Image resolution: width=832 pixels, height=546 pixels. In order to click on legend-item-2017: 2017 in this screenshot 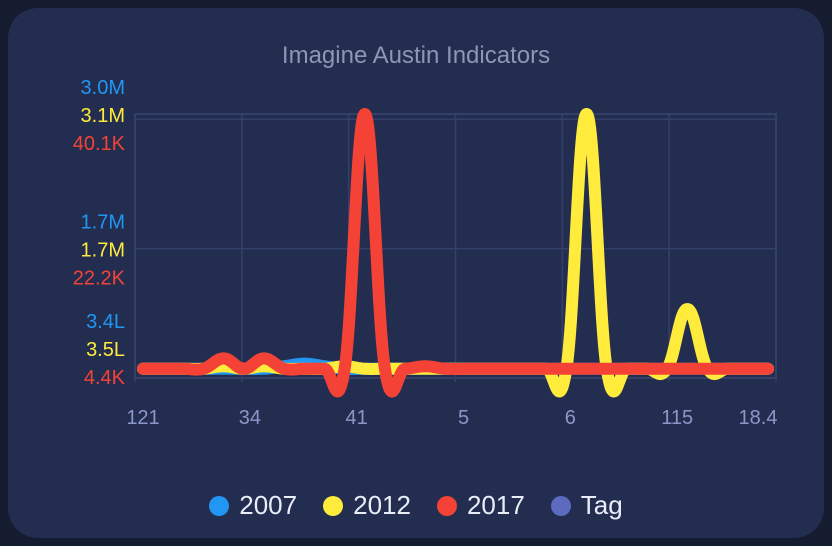, I will do `click(480, 505)`.